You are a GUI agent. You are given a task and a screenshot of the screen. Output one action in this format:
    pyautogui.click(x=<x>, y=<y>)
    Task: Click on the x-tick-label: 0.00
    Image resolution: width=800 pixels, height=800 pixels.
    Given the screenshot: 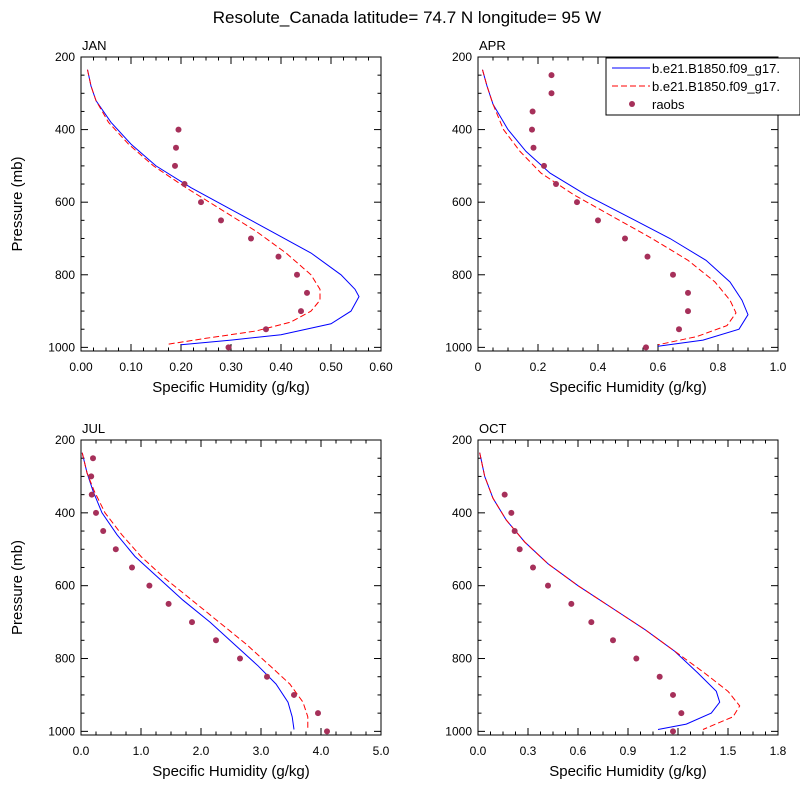 What is the action you would take?
    pyautogui.click(x=81, y=367)
    